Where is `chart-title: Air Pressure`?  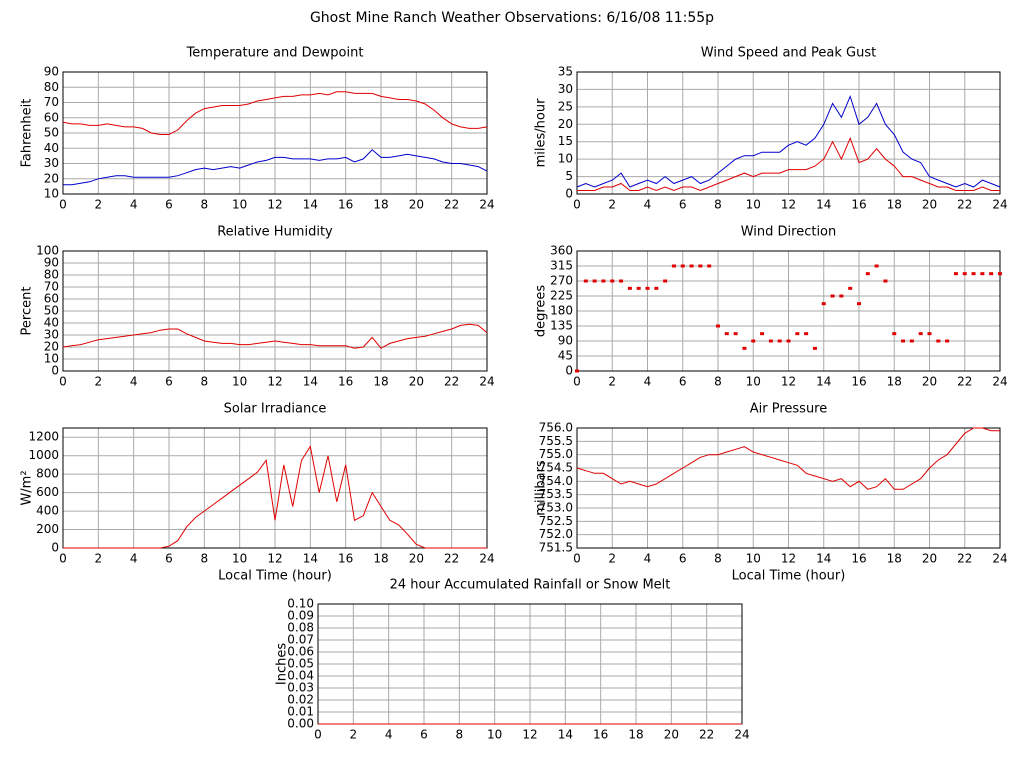
chart-title: Air Pressure is located at coordinates (789, 409).